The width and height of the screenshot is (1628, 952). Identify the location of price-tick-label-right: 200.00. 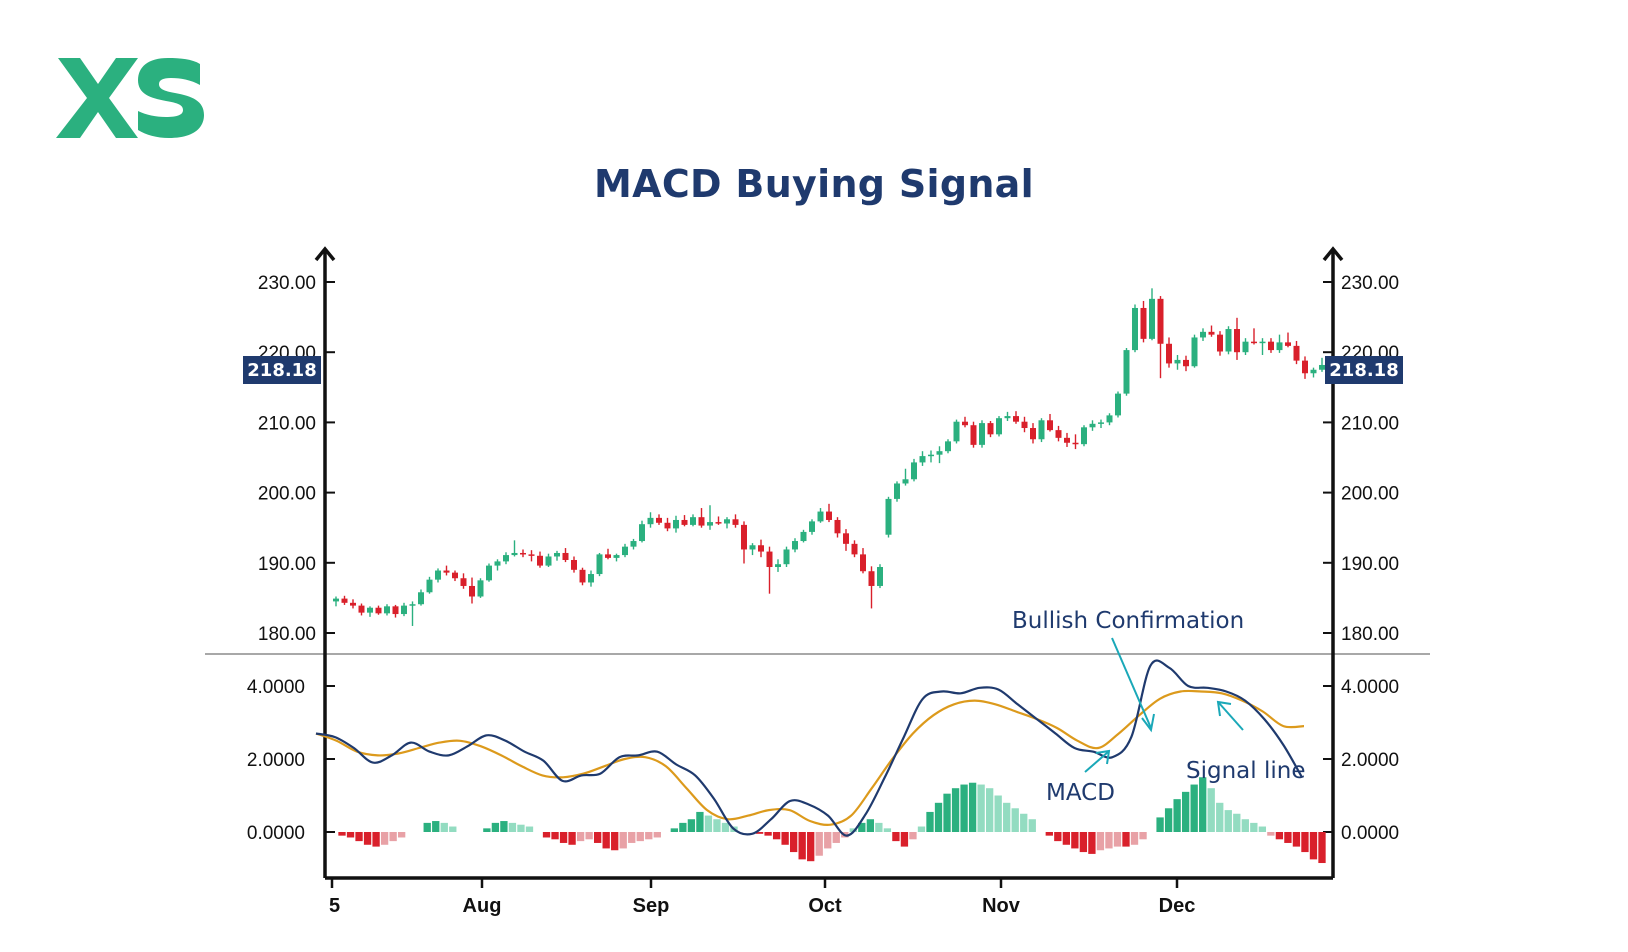
(1370, 494).